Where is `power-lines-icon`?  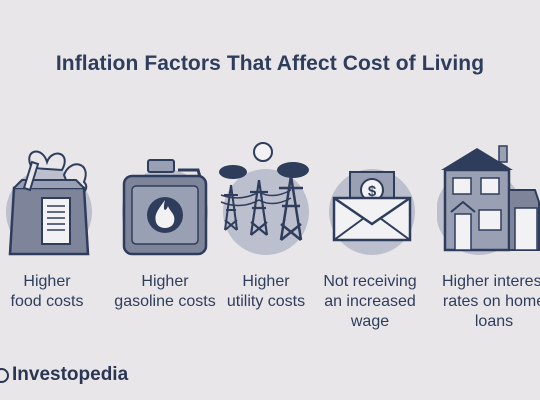 power-lines-icon is located at coordinates (266, 200).